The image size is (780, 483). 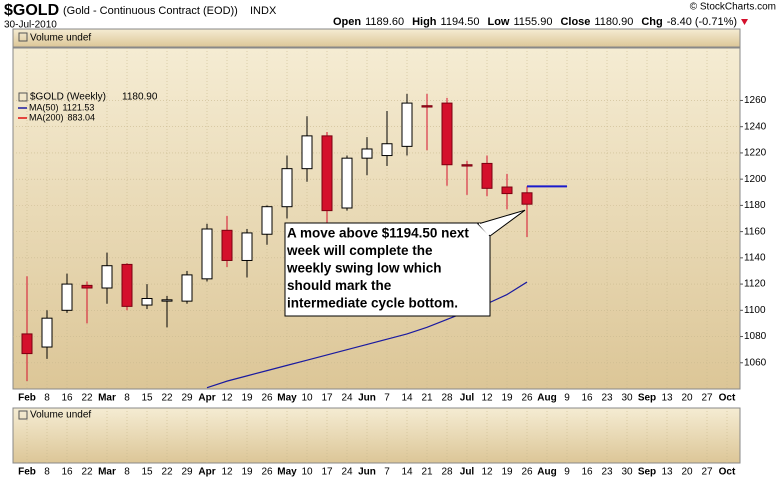 What do you see at coordinates (364, 268) in the screenshot?
I see `note-line: weekly swing low which` at bounding box center [364, 268].